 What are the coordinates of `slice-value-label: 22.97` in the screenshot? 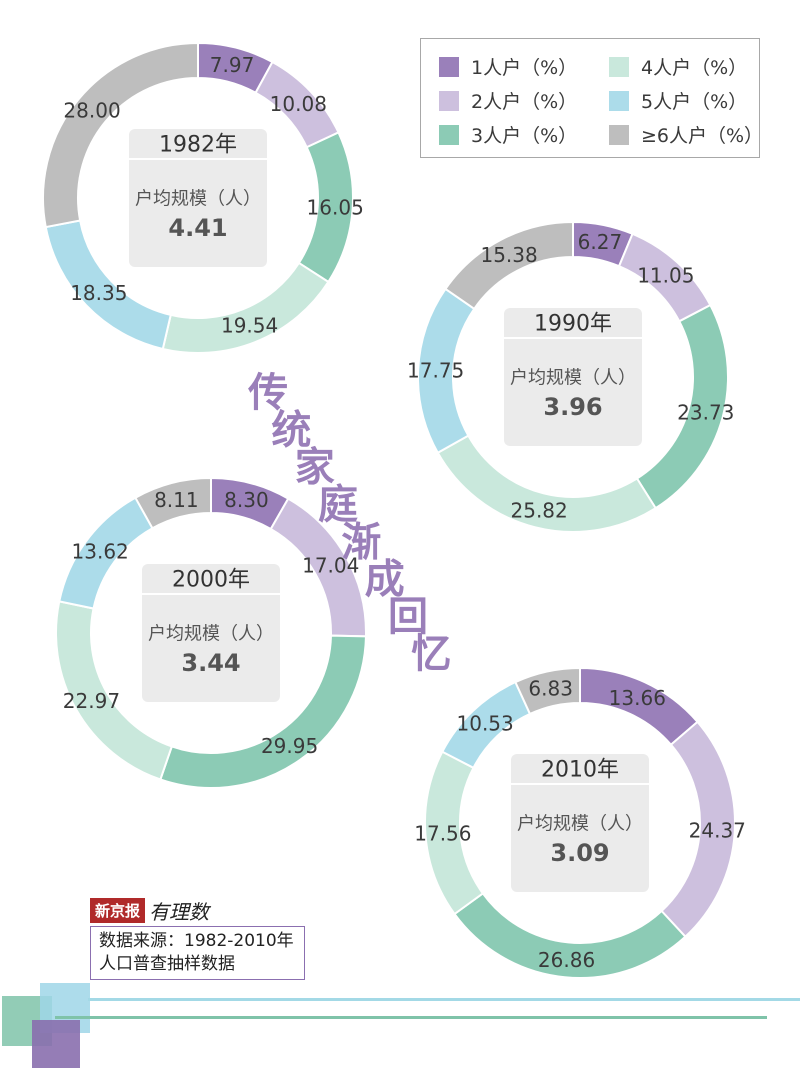 It's located at (91, 701).